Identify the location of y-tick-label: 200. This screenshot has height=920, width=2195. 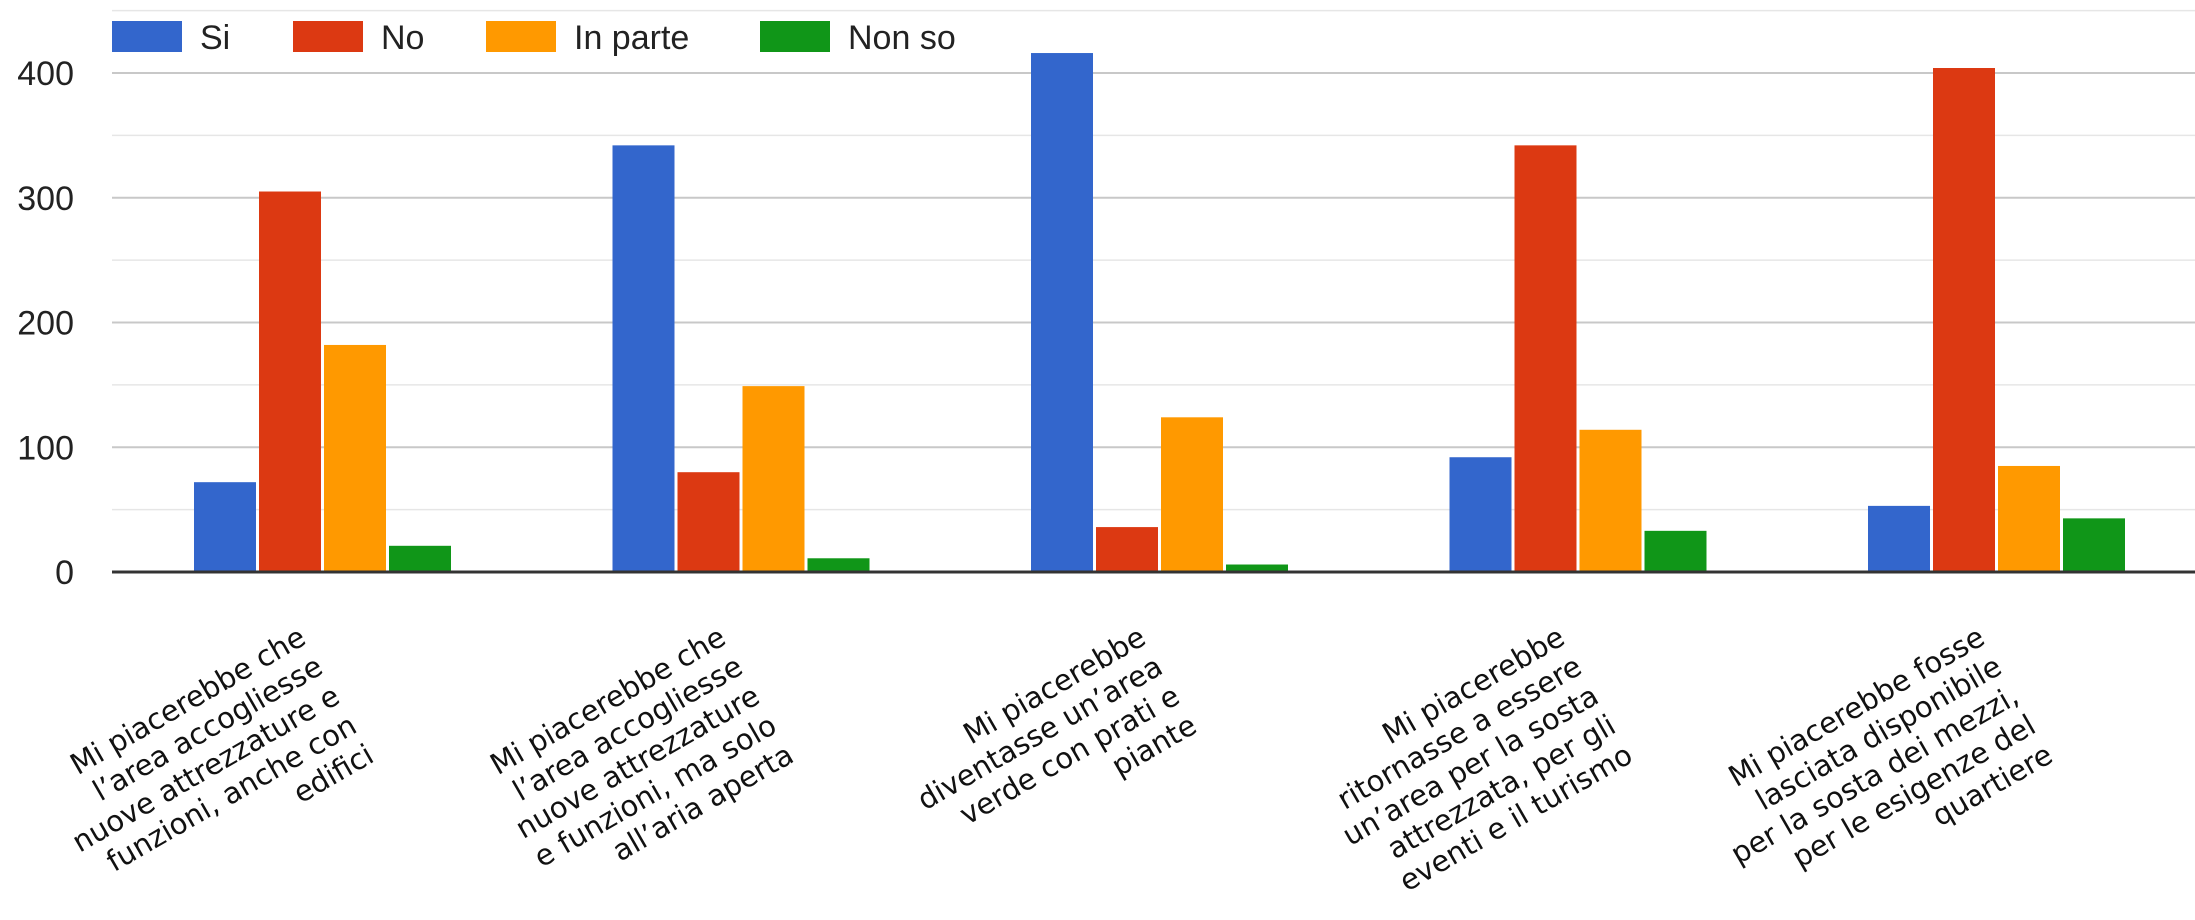
(45, 324).